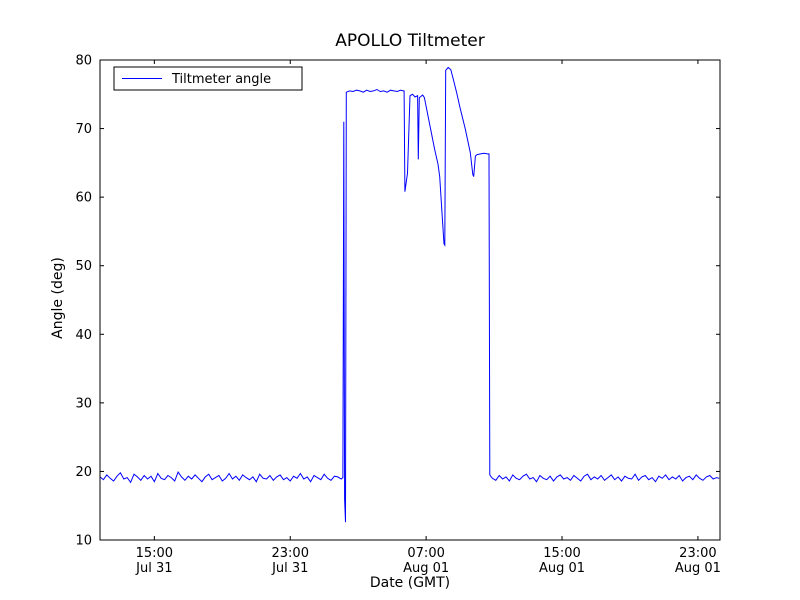 Image resolution: width=800 pixels, height=600 pixels. Describe the element at coordinates (83, 403) in the screenshot. I see `y-tick-label: 30` at that location.